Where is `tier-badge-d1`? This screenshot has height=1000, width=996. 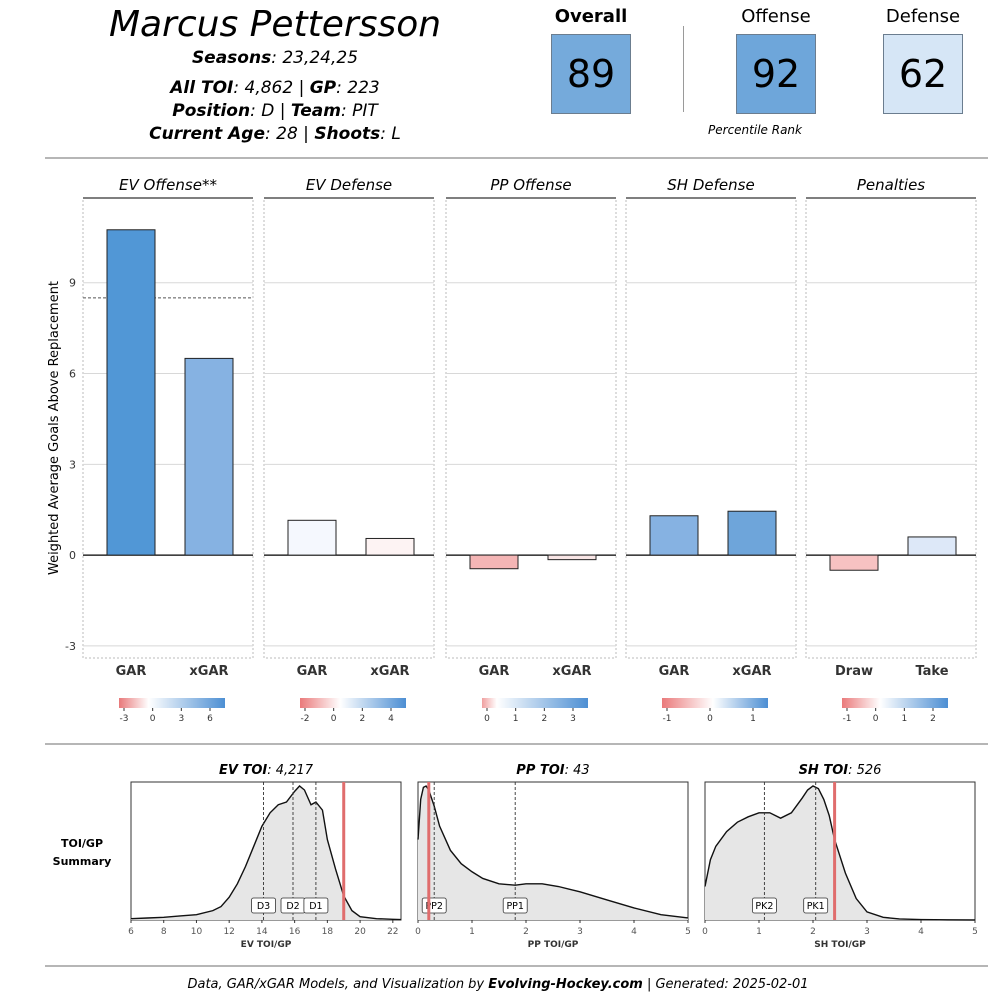 tier-badge-d1 is located at coordinates (316, 905).